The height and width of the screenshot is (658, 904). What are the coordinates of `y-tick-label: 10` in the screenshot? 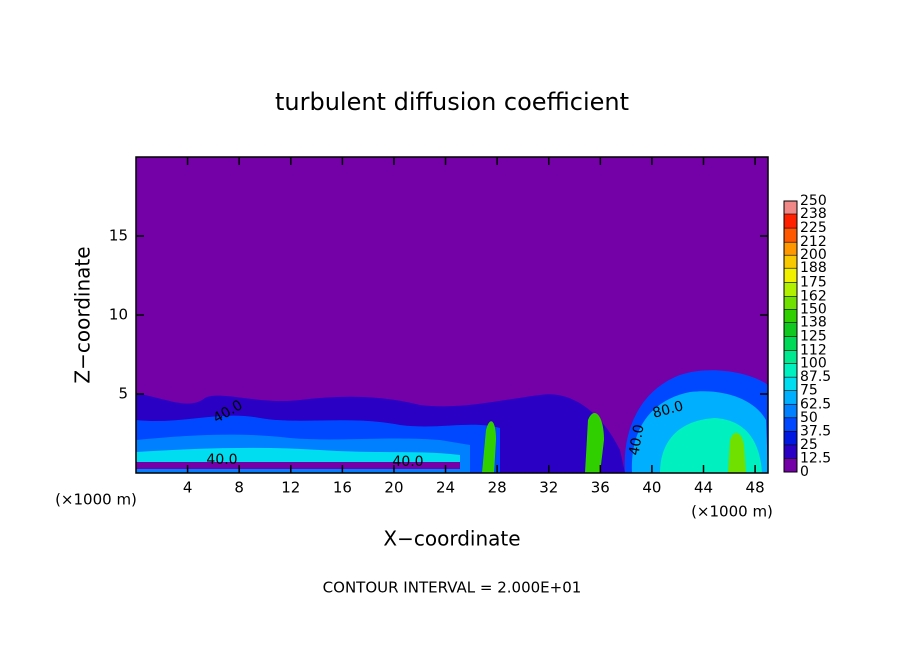 It's located at (118, 315).